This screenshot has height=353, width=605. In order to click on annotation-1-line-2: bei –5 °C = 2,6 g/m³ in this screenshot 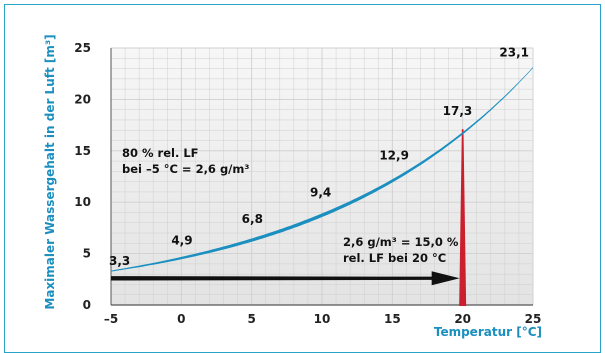, I will do `click(185, 169)`.